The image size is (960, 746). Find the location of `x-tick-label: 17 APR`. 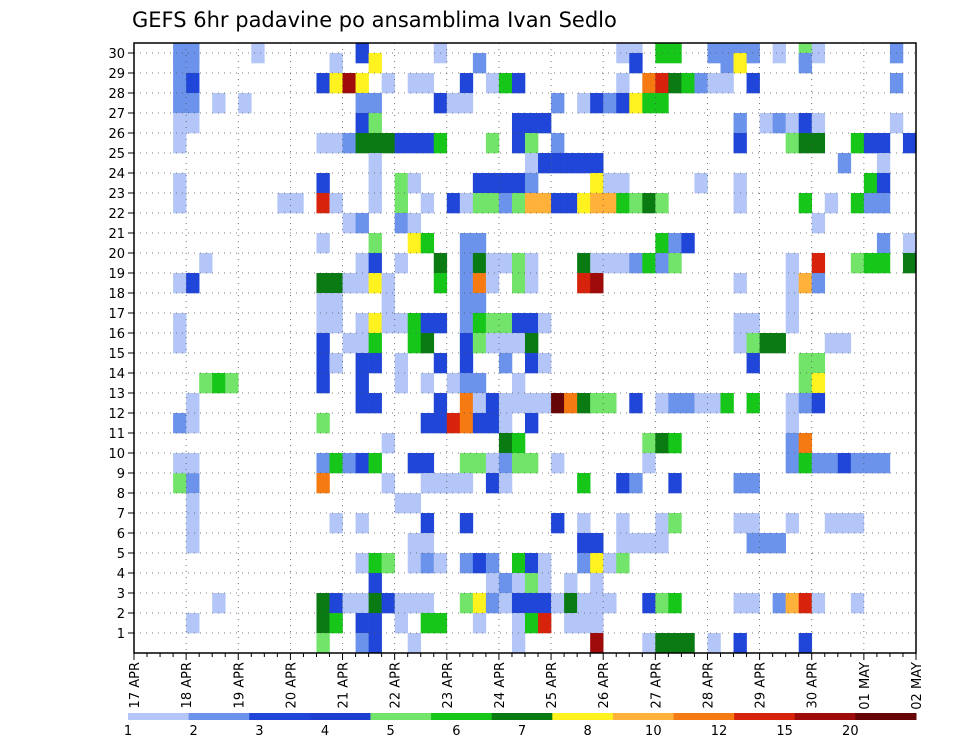

x-tick-label: 17 APR is located at coordinates (135, 685).